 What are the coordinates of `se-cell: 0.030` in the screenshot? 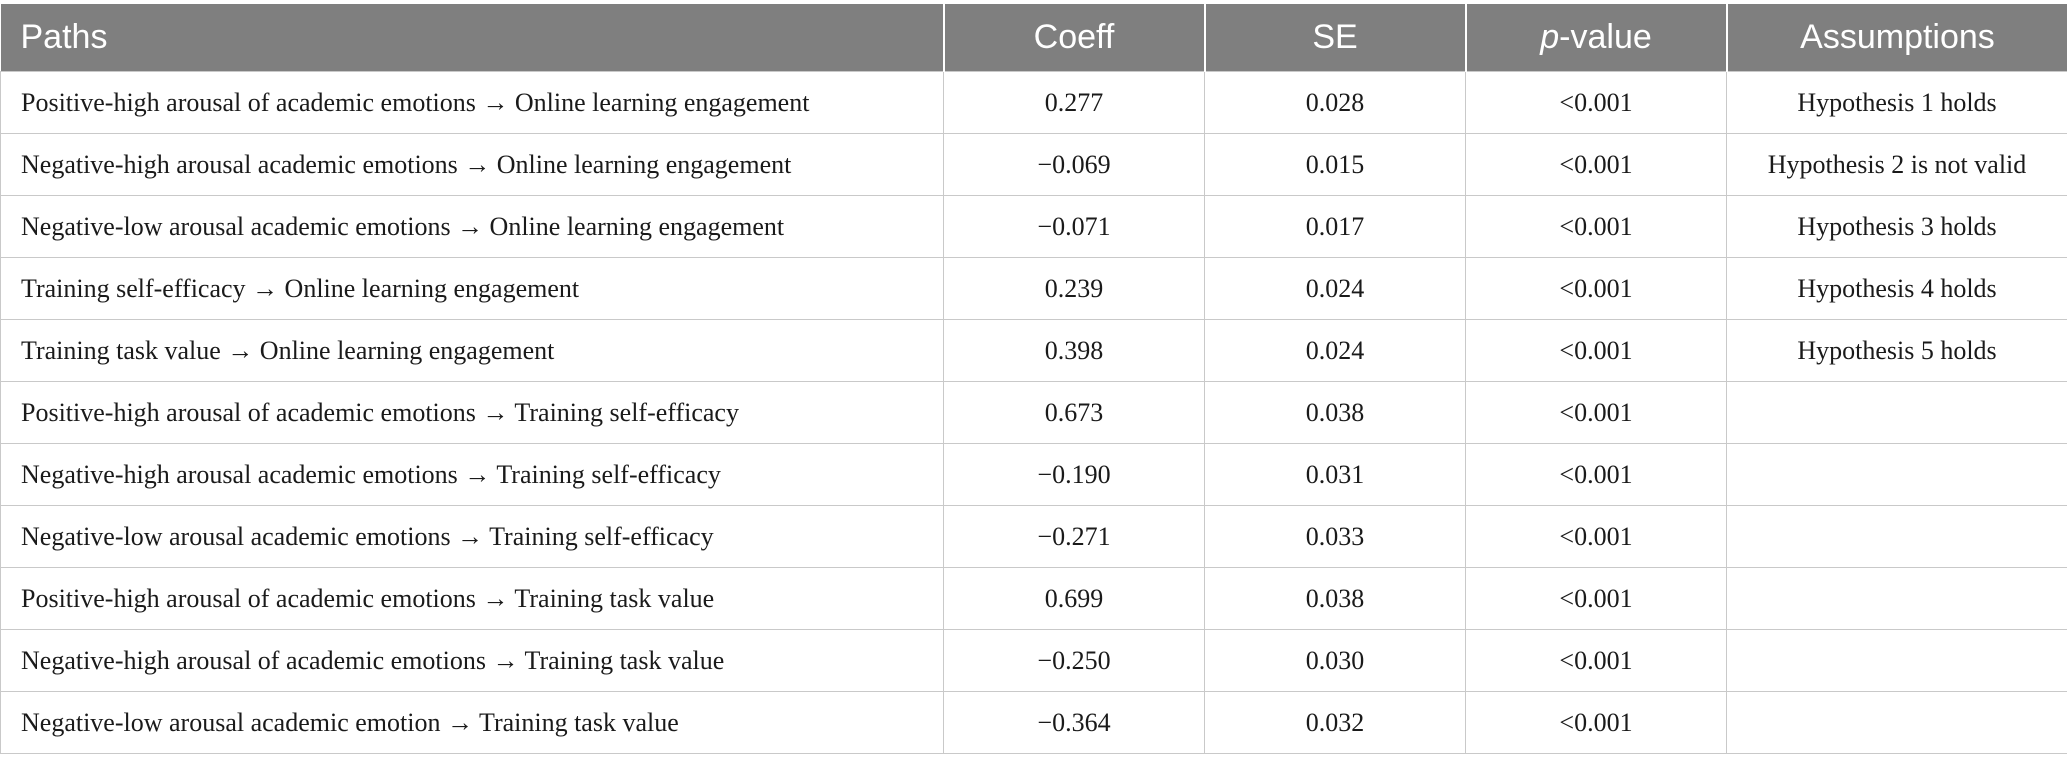 It's located at (1335, 660).